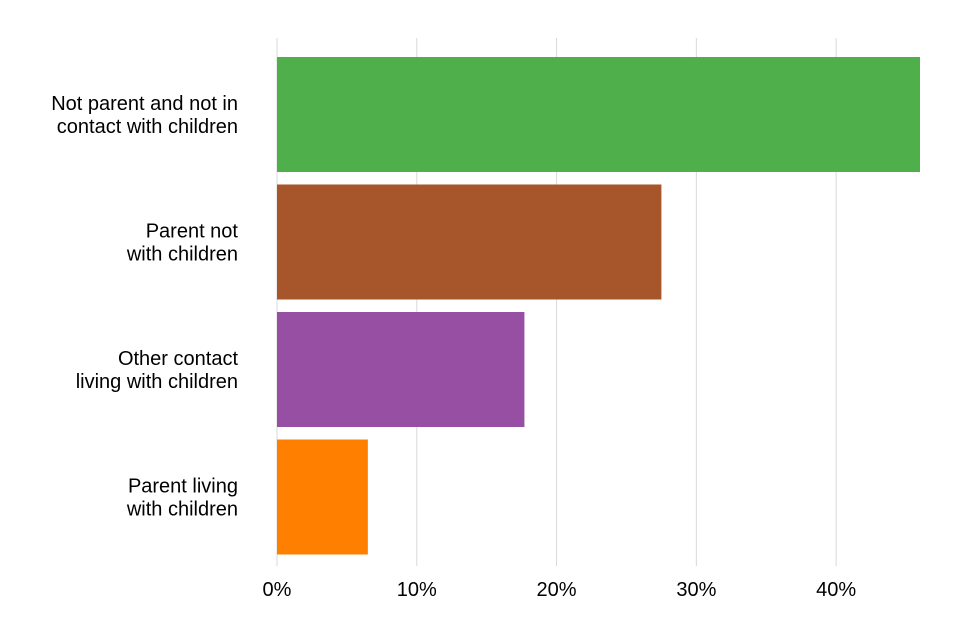 This screenshot has height=640, width=960. Describe the element at coordinates (417, 590) in the screenshot. I see `x-tick-label: 10%` at that location.